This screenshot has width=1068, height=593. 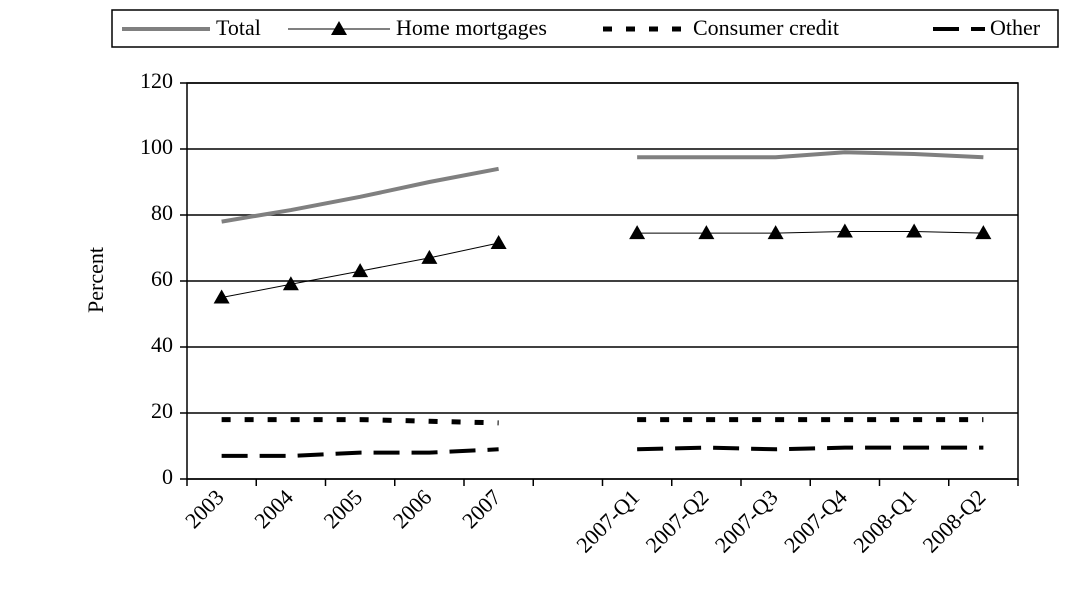 What do you see at coordinates (167, 476) in the screenshot?
I see `y-tick-label: 0` at bounding box center [167, 476].